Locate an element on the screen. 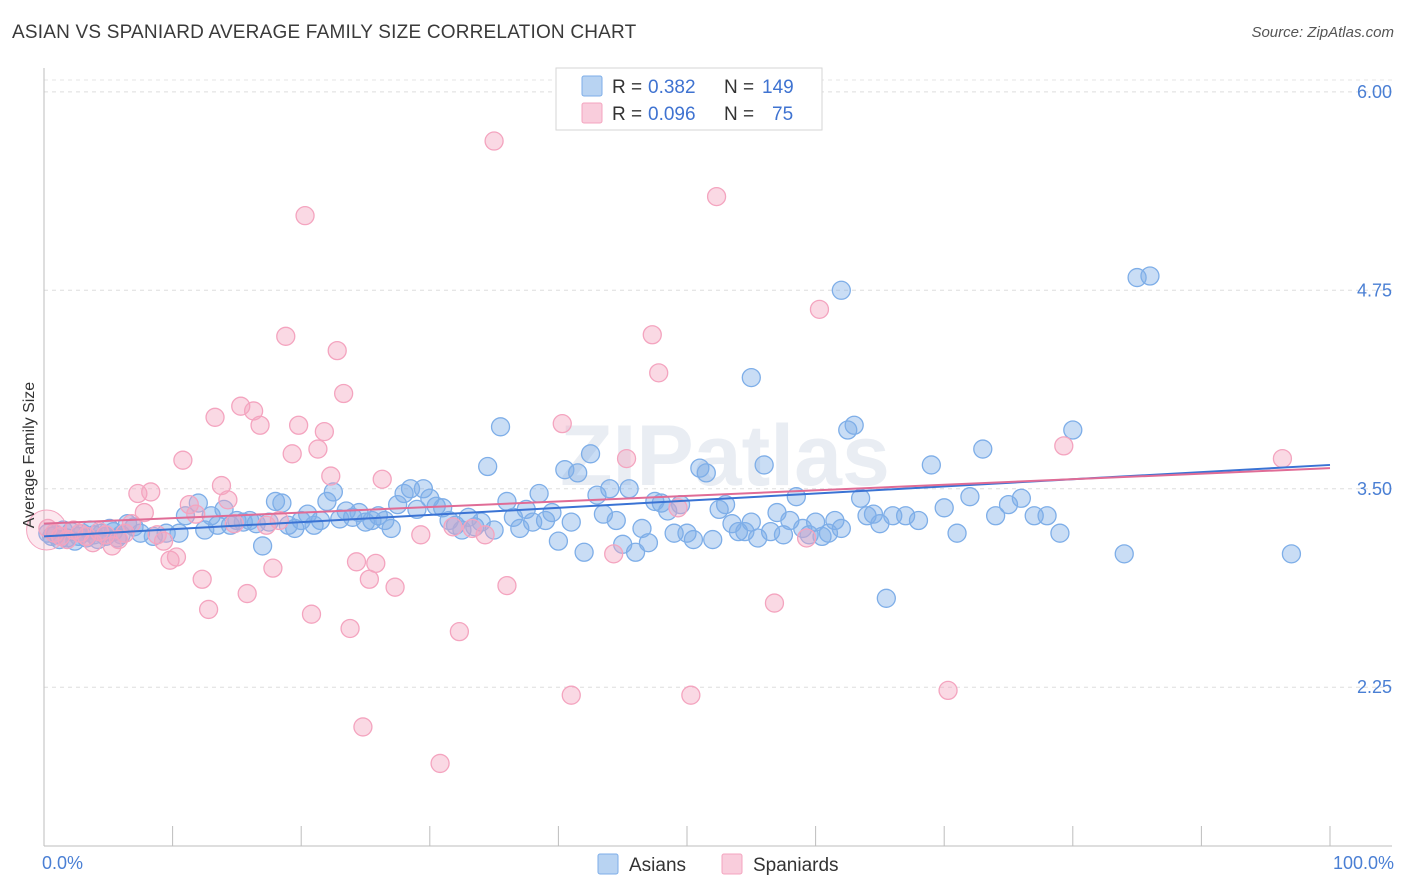  y-tick-label-1: 3.50 is located at coordinates (1374, 489).